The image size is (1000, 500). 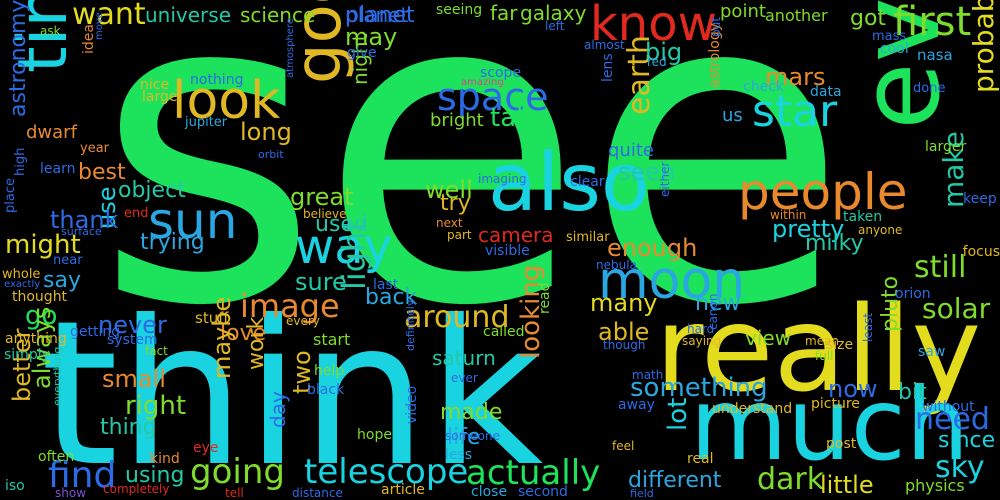 What do you see at coordinates (624, 332) in the screenshot?
I see `word-able: able` at bounding box center [624, 332].